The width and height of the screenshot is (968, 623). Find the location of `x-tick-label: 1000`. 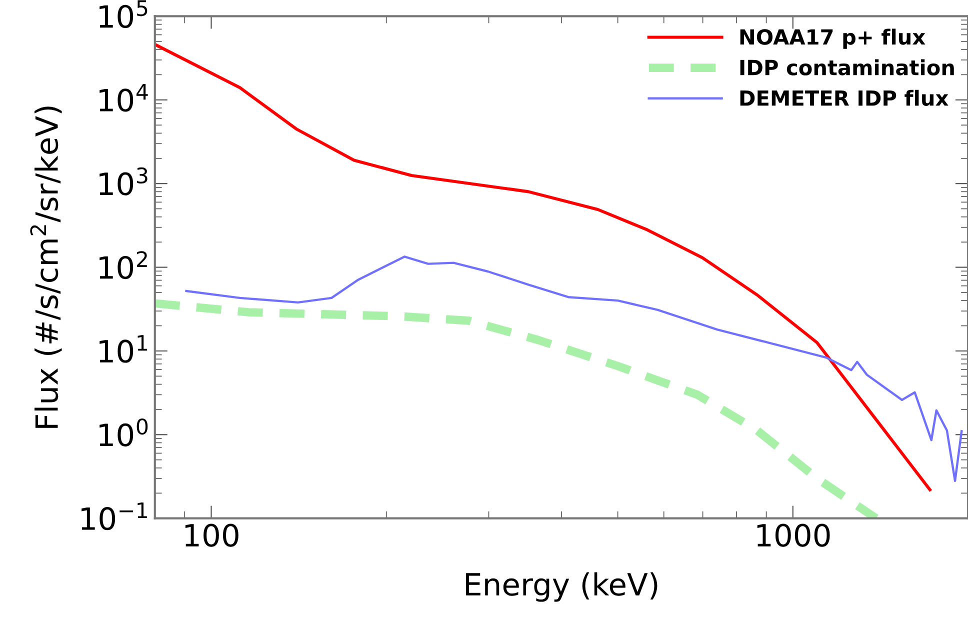

x-tick-label: 1000 is located at coordinates (793, 535).